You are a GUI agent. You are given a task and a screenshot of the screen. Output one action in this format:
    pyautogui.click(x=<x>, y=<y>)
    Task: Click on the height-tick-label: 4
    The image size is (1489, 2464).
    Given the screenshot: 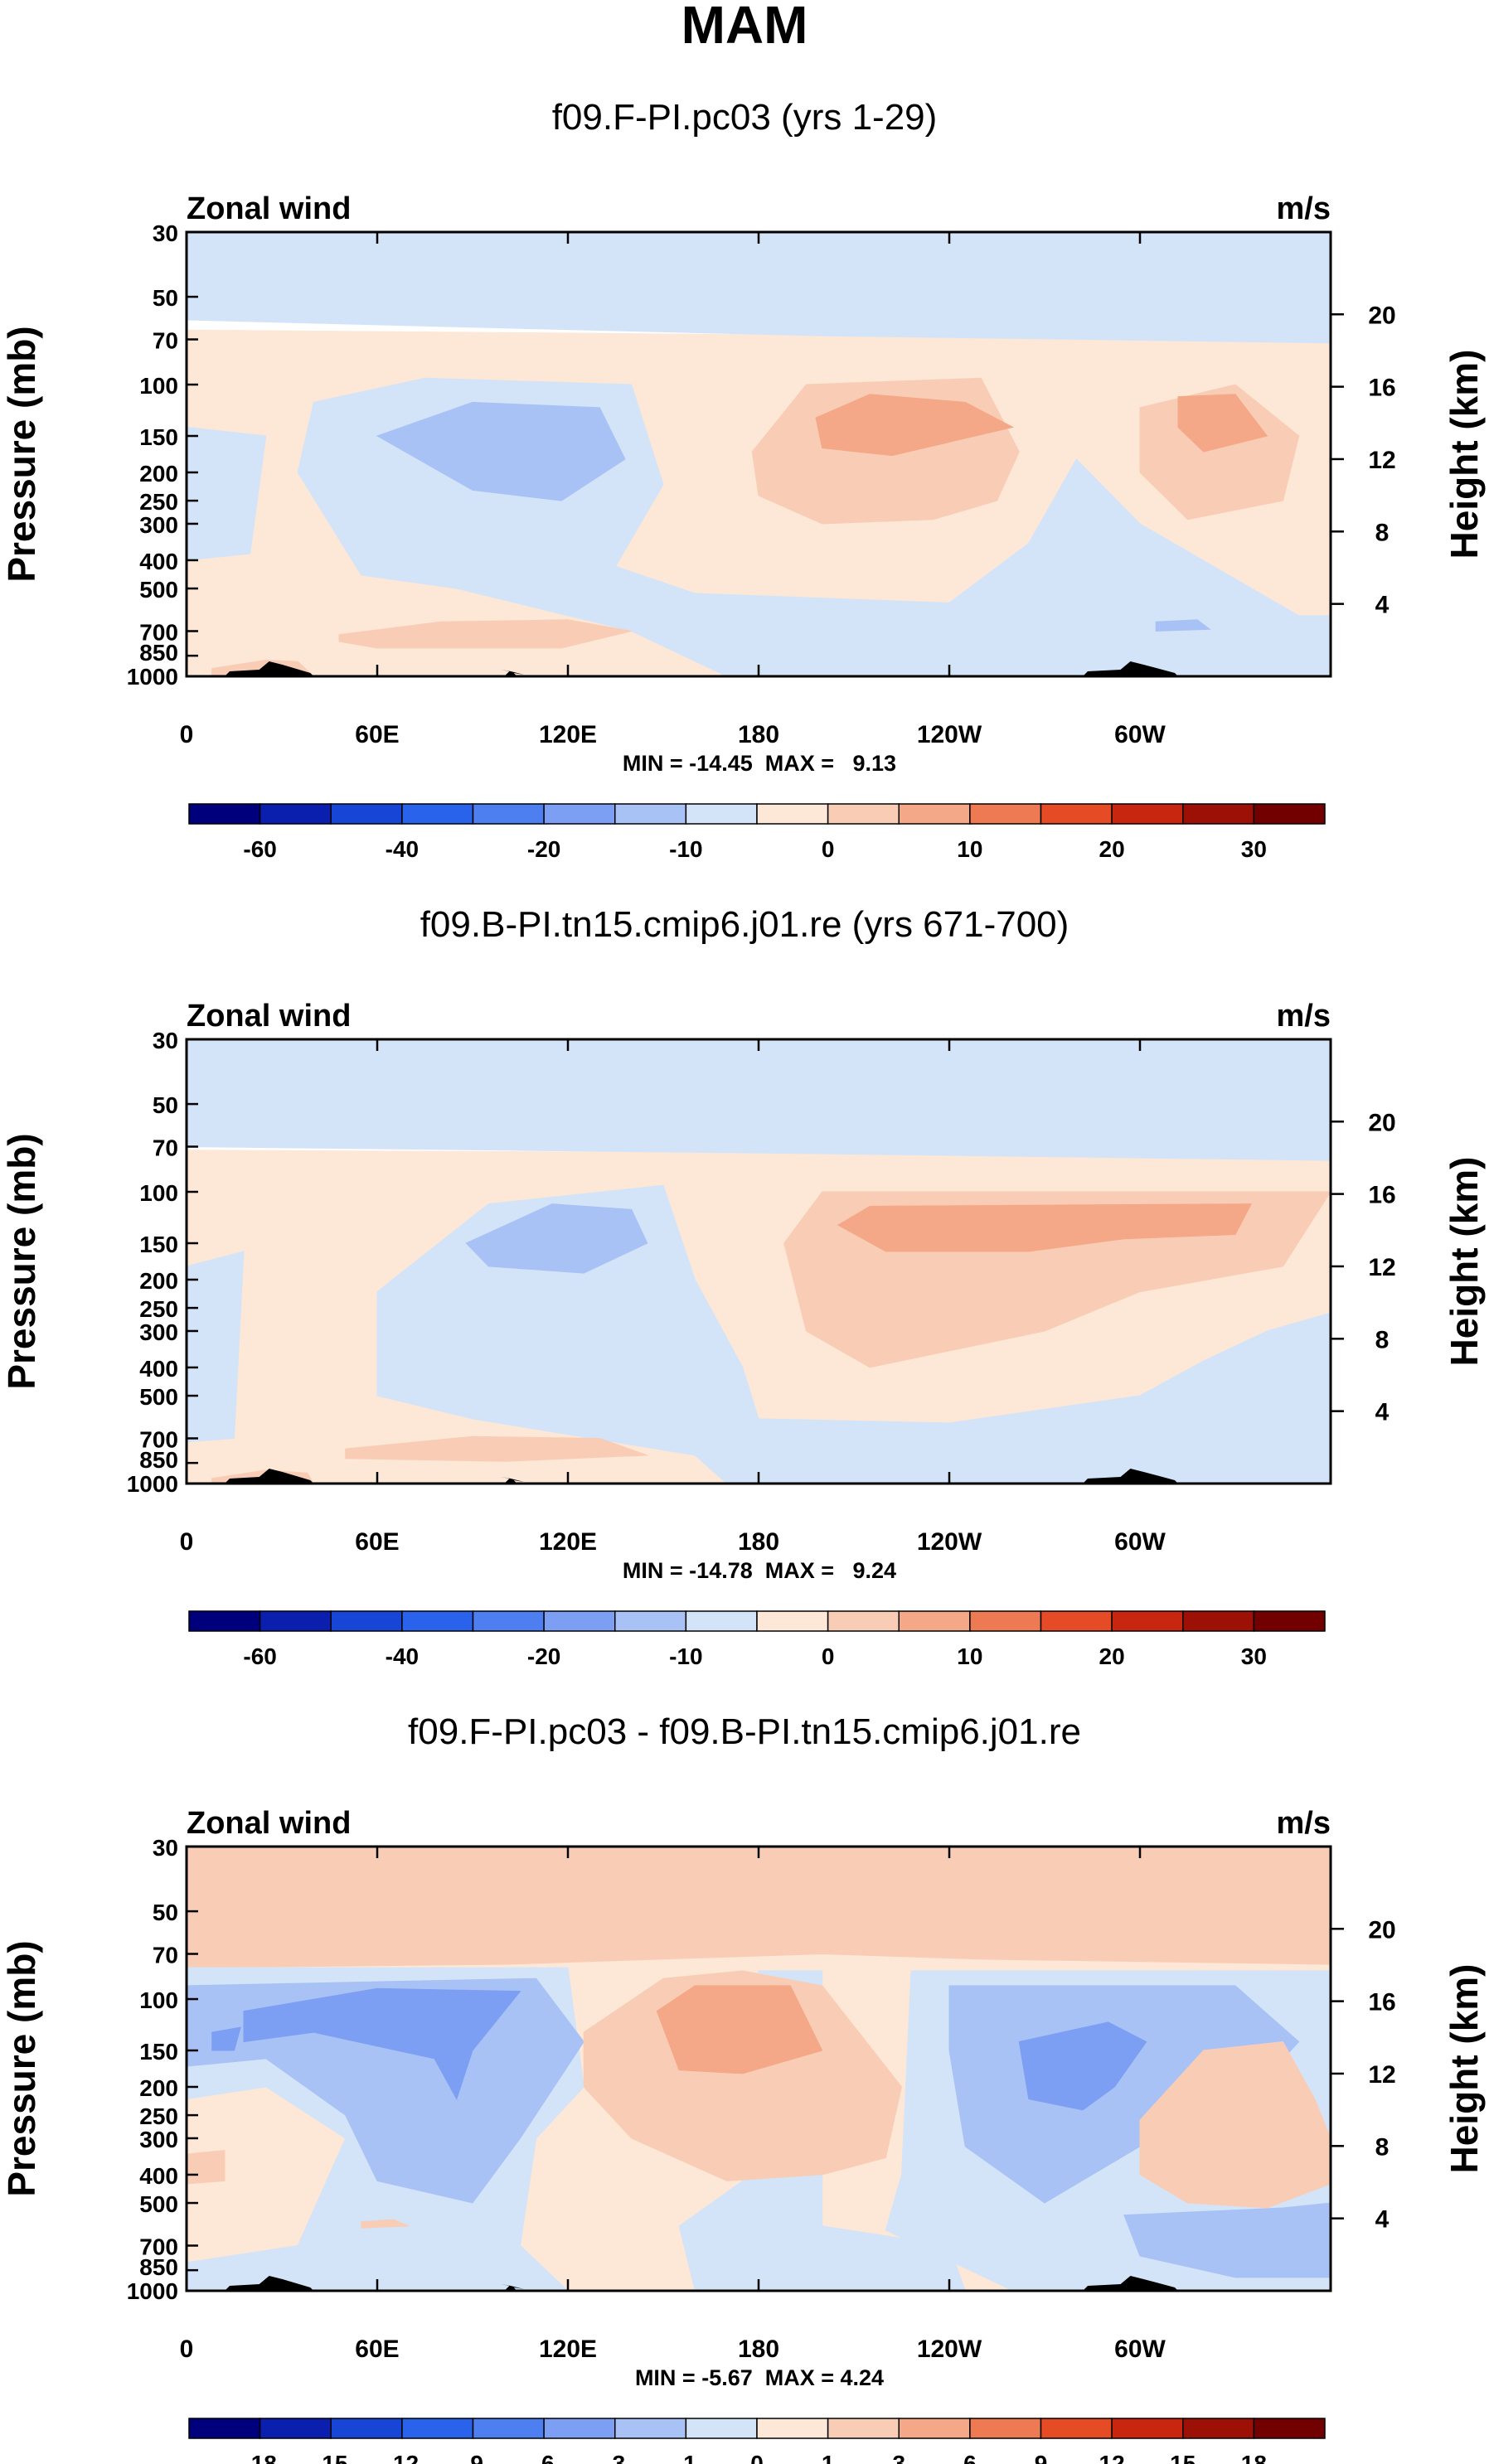 What is the action you would take?
    pyautogui.click(x=1382, y=2220)
    